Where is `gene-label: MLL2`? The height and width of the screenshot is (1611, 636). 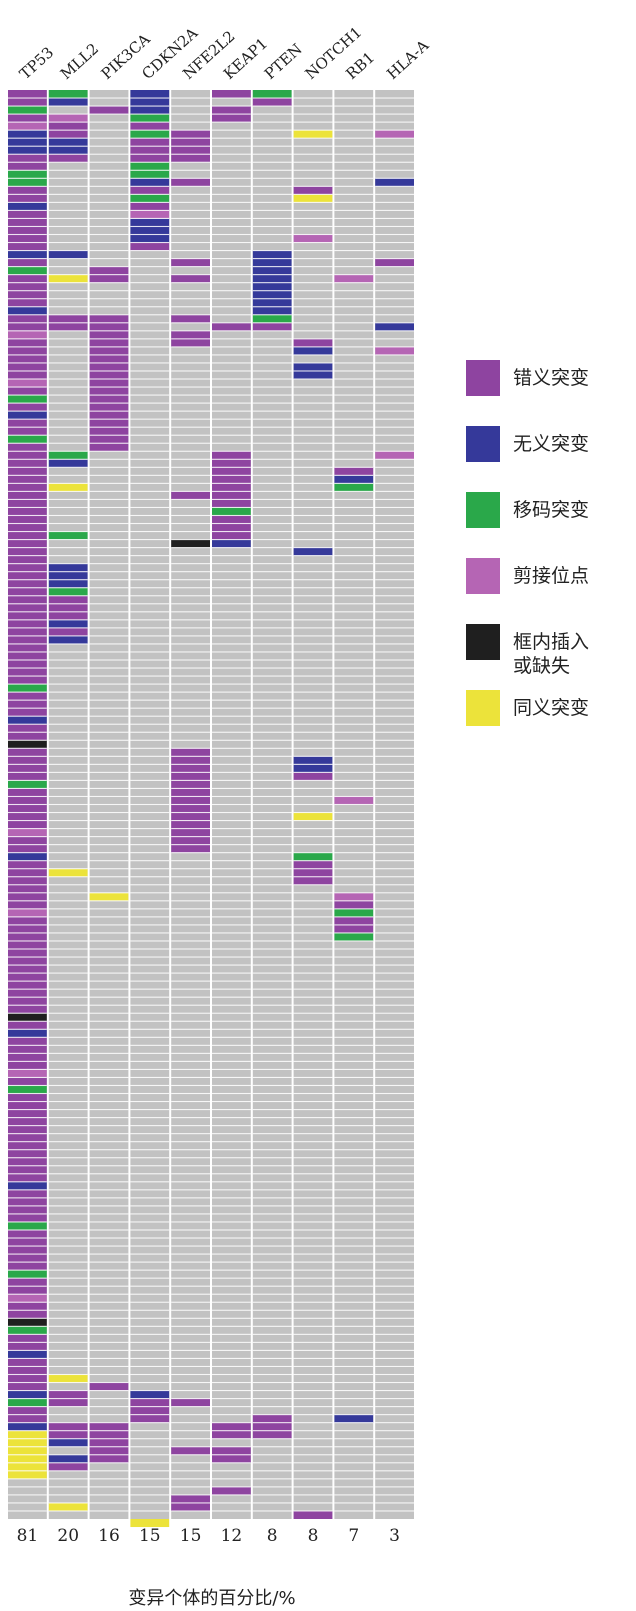
gene-label: MLL2 is located at coordinates (79, 61).